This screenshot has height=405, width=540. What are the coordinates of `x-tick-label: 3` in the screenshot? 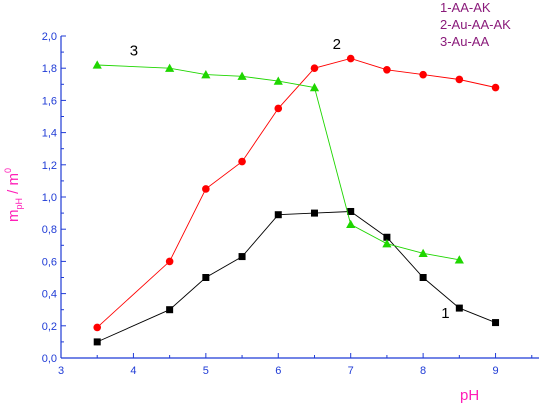 It's located at (61, 371).